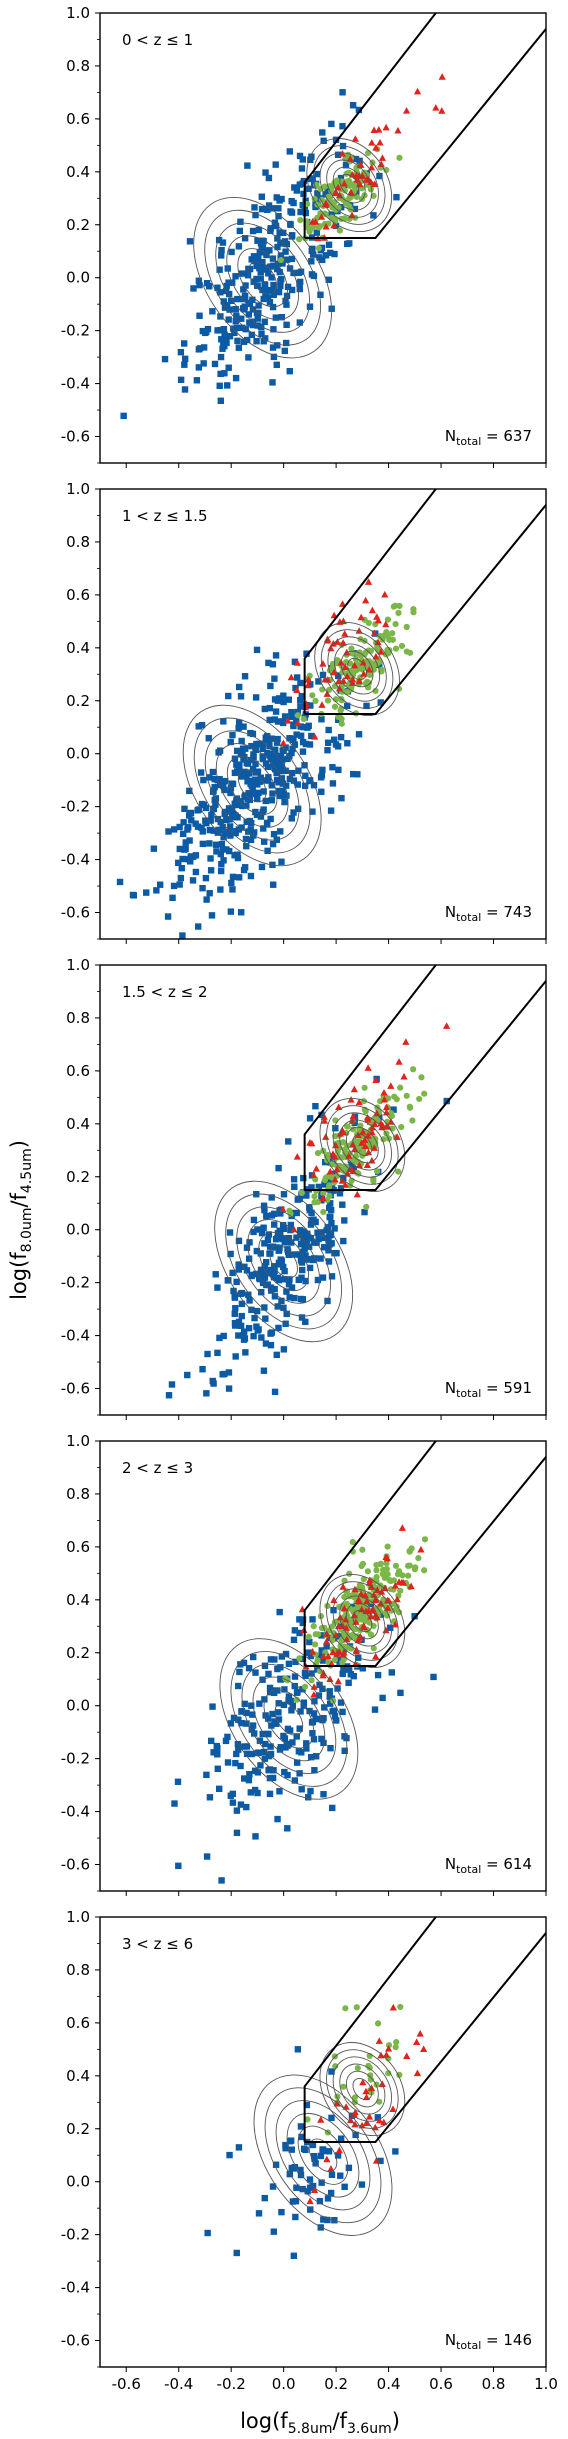 The width and height of the screenshot is (568, 2439). I want to click on x-tick-label: 0.4, so click(389, 2384).